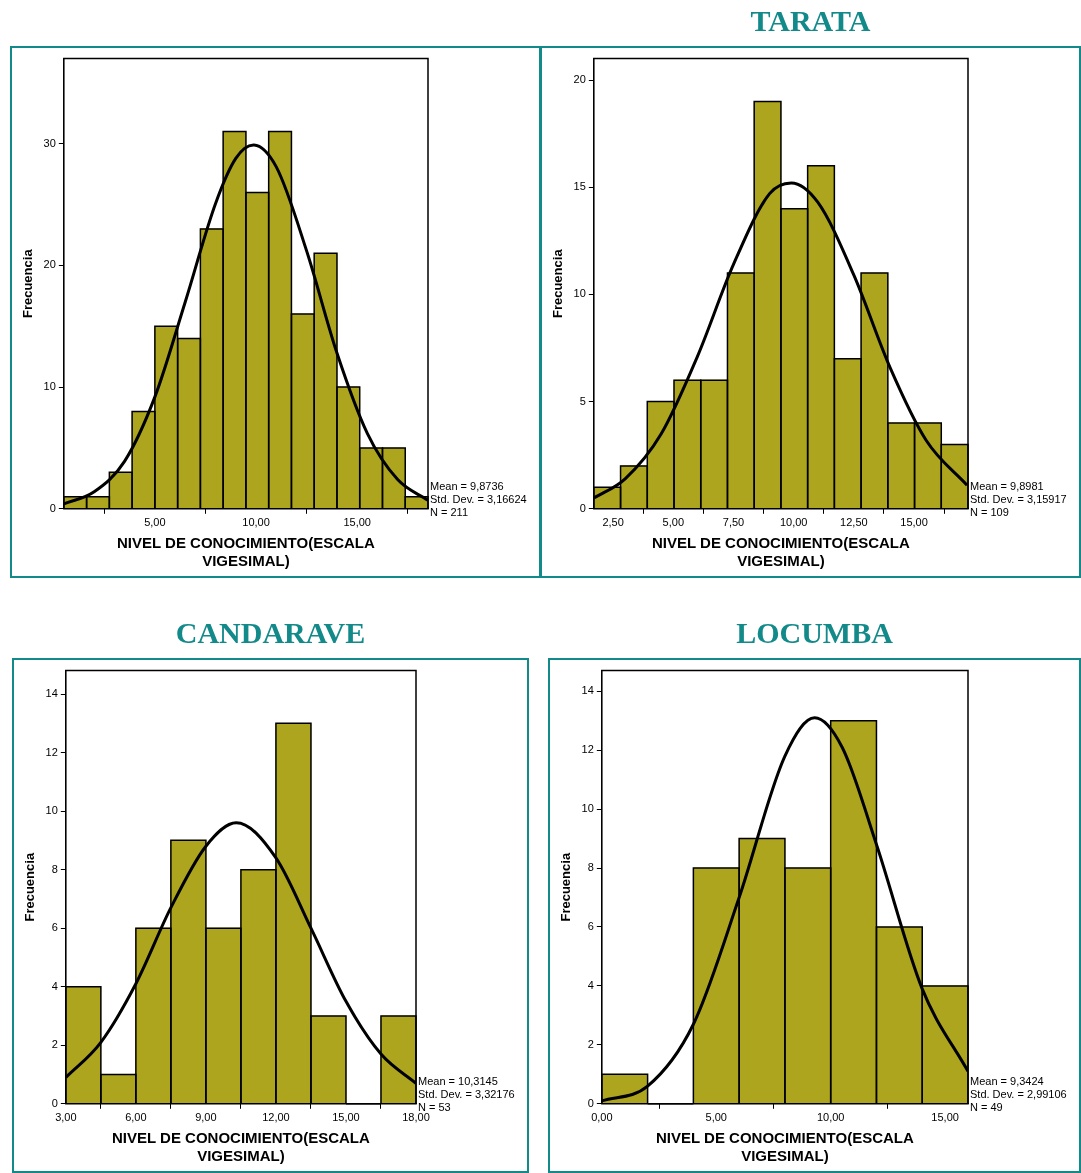 This screenshot has height=1173, width=1081. I want to click on text: Std. Dev. = 3,16624, so click(478, 498).